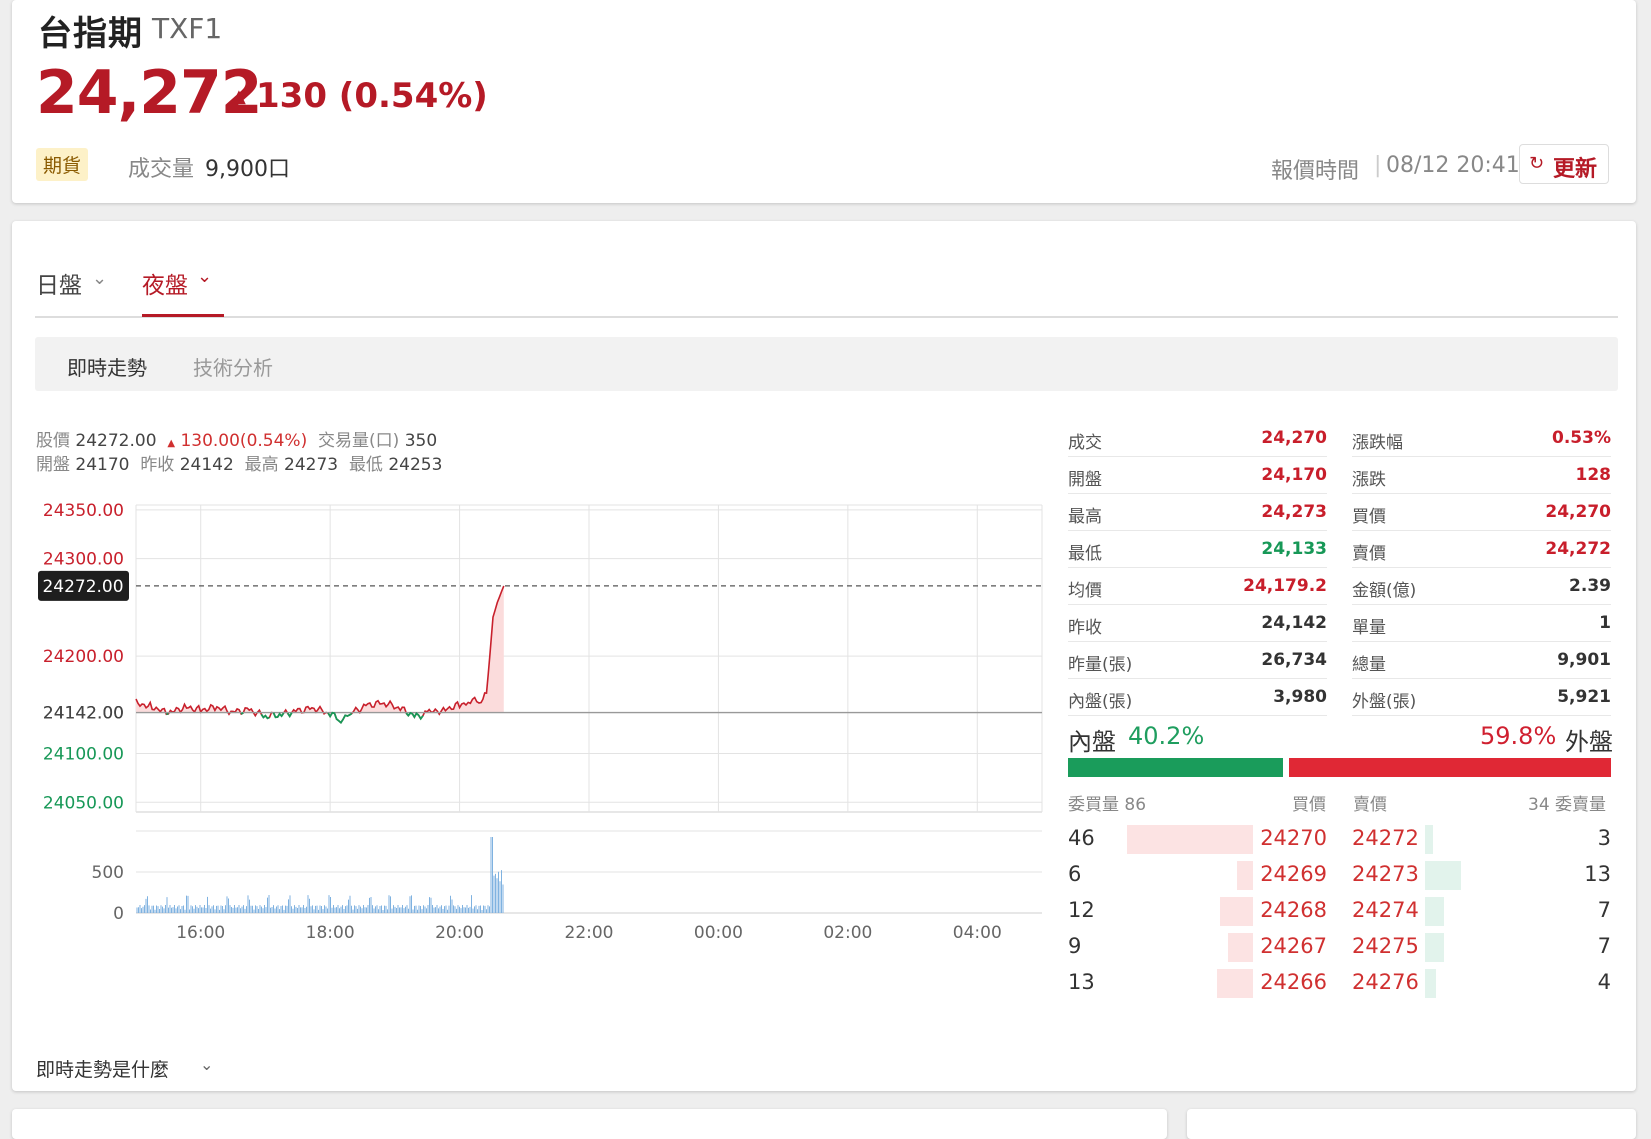 This screenshot has height=1139, width=1651. I want to click on y-tick-label: 24200.00, so click(83, 657).